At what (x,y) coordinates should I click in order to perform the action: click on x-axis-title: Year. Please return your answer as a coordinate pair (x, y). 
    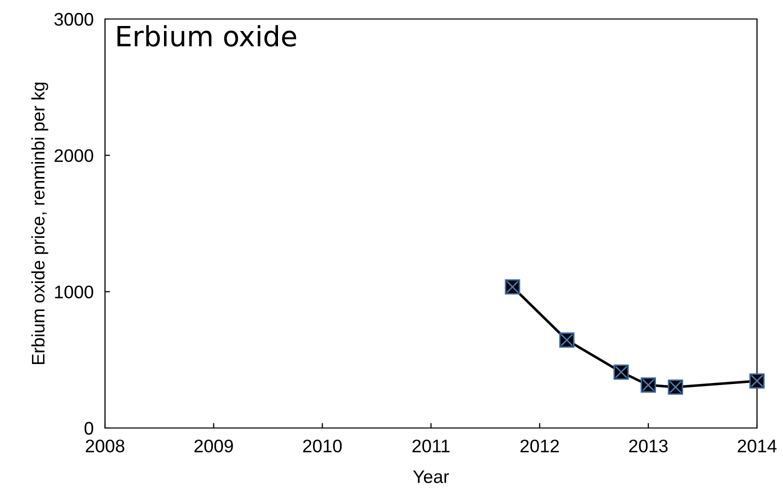
    Looking at the image, I should click on (431, 477).